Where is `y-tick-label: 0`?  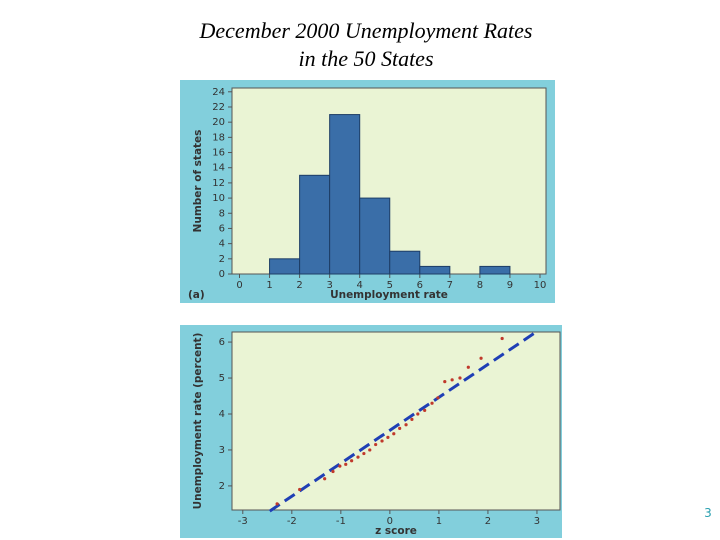 y-tick-label: 0 is located at coordinates (222, 274).